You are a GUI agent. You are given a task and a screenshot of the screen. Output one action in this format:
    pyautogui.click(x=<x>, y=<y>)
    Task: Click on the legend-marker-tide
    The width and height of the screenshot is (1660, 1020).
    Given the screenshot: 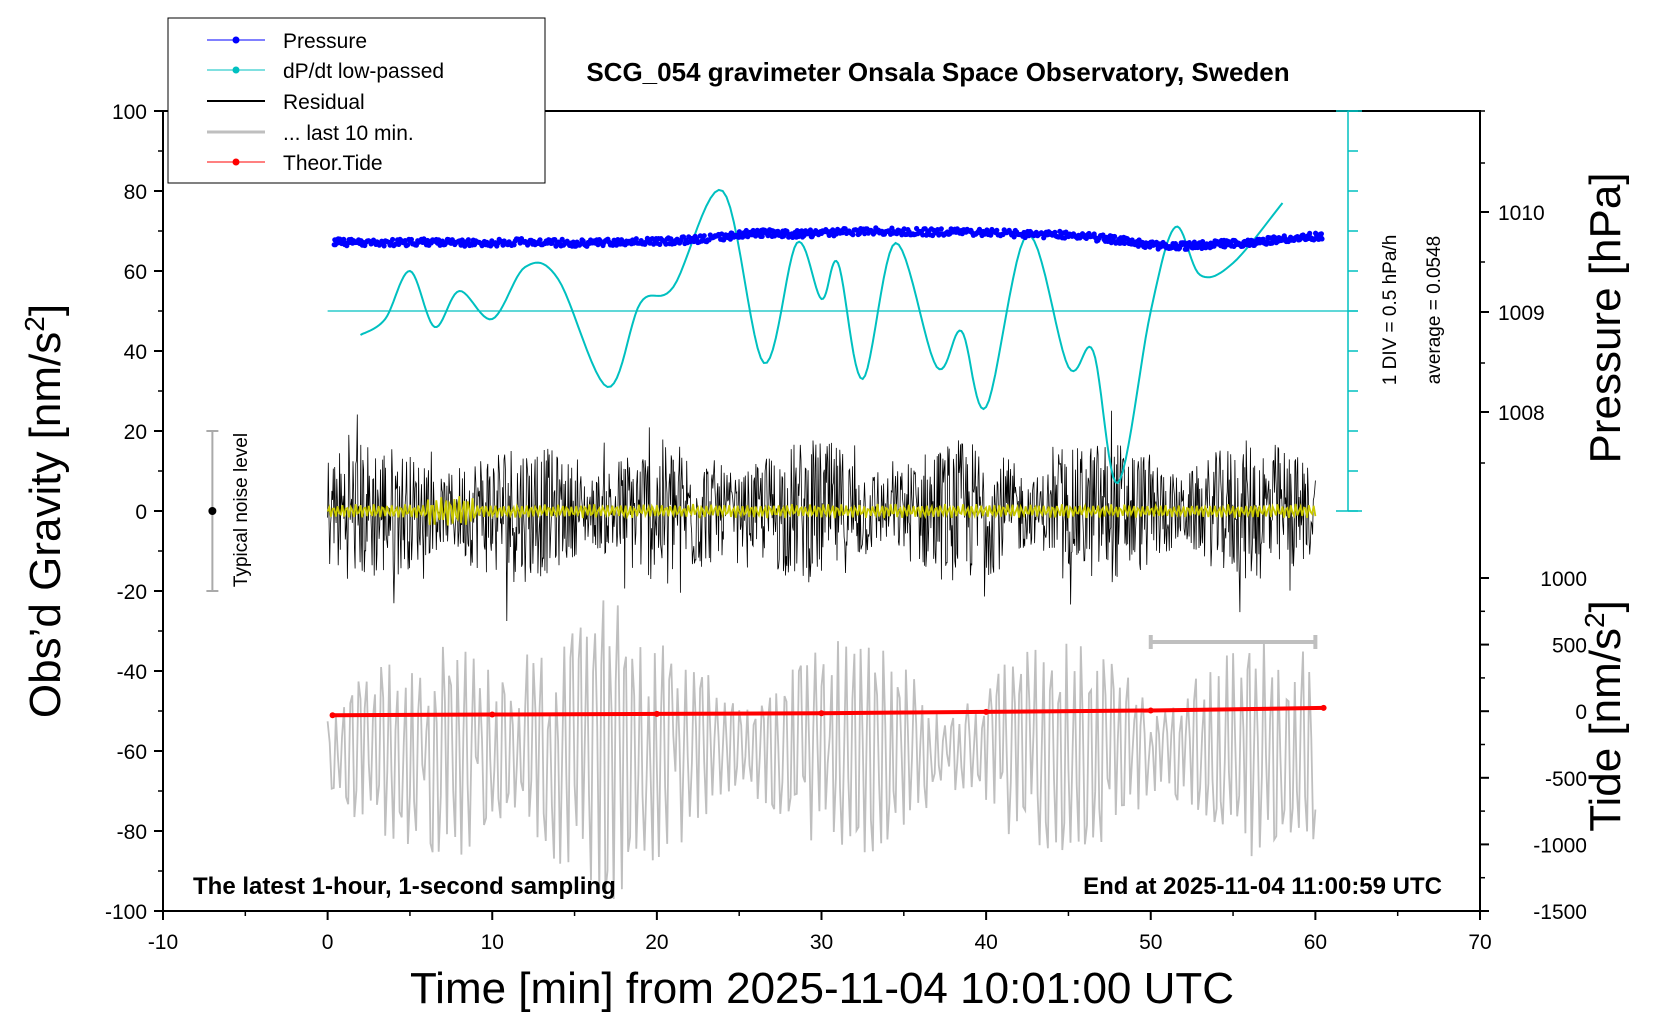 What is the action you would take?
    pyautogui.click(x=236, y=162)
    